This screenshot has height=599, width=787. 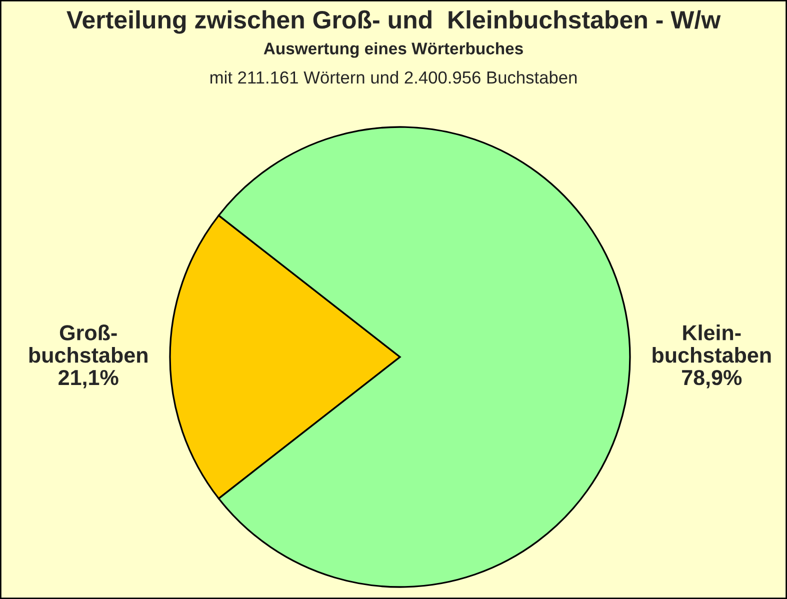 What do you see at coordinates (393, 50) in the screenshot?
I see `chart-subtitle: Auswertung eines Wörterbuches` at bounding box center [393, 50].